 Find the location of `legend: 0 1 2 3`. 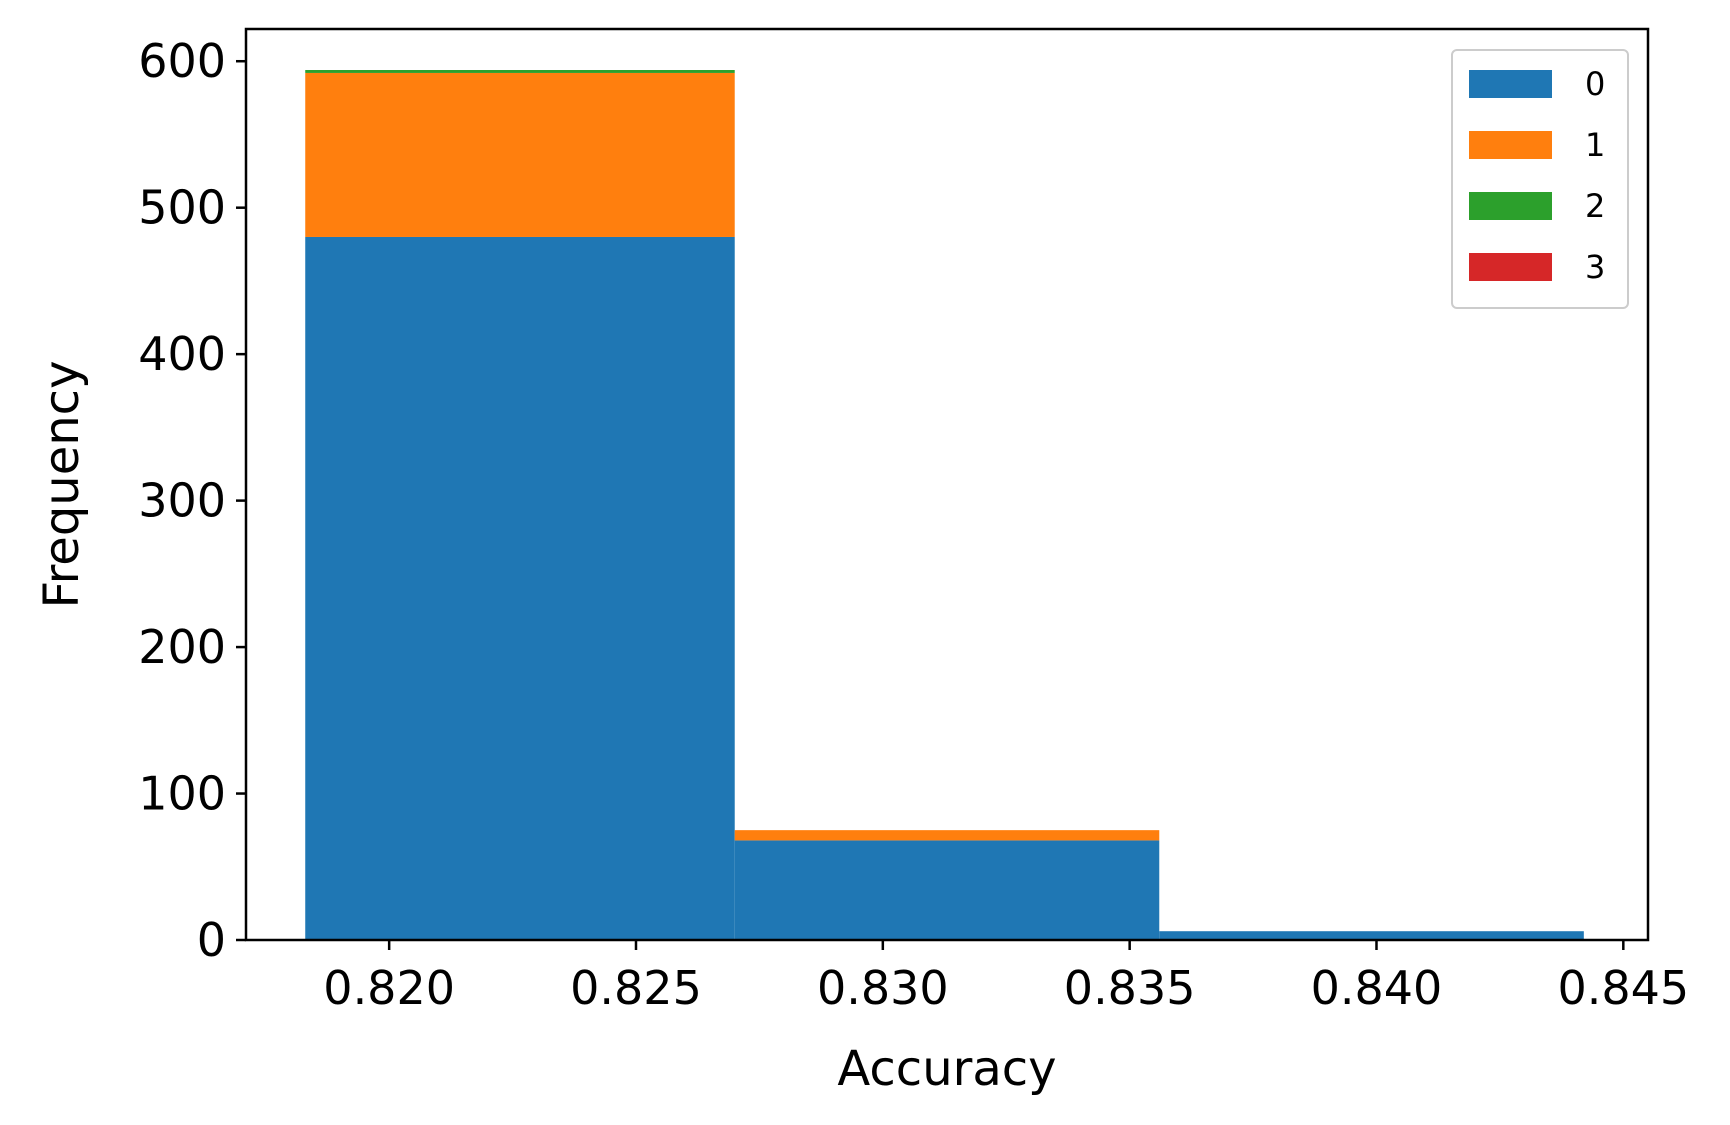

legend: 0 1 2 3 is located at coordinates (1540, 179).